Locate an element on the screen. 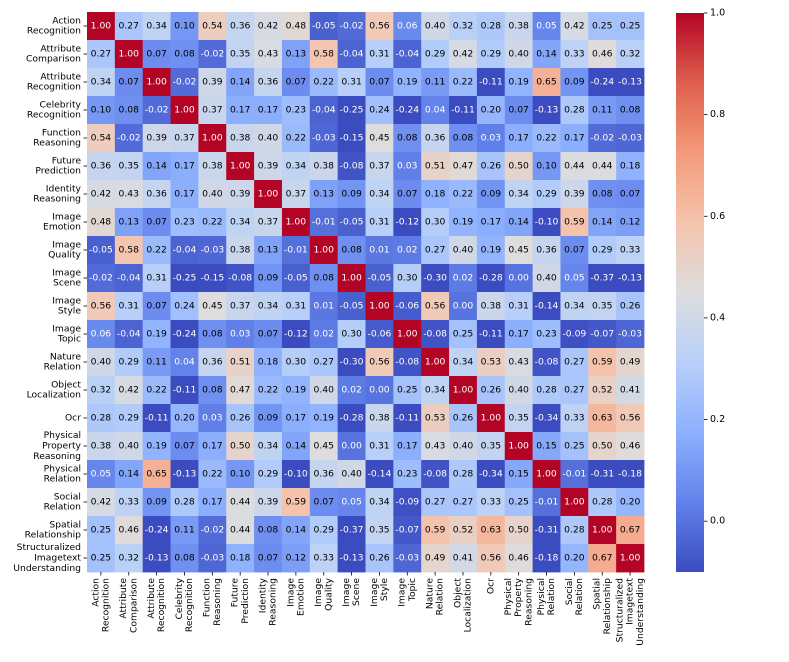 The height and width of the screenshot is (662, 789). cell-value-label: 0.05 is located at coordinates (546, 26).